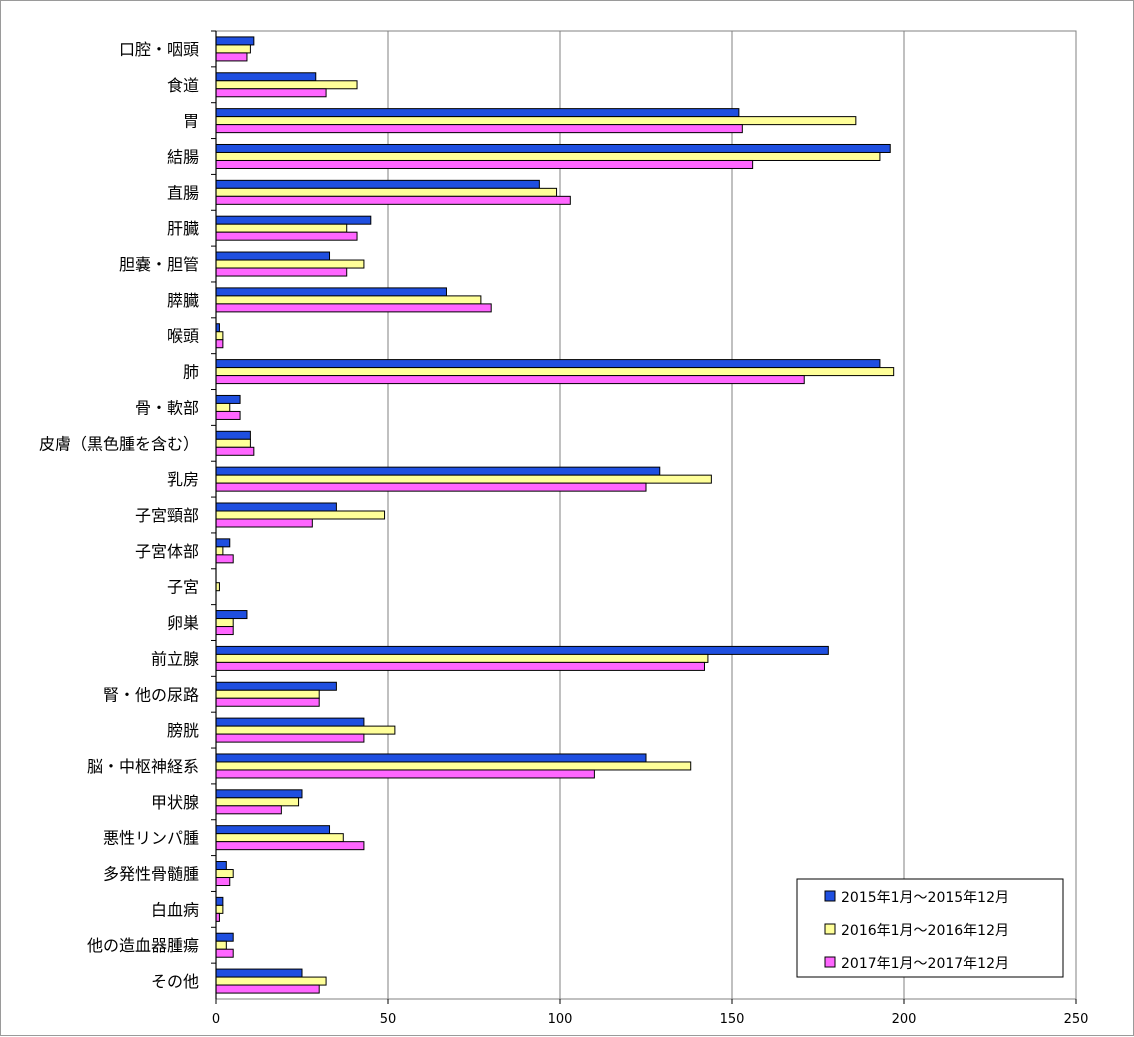  I want to click on category-label: 卵巣, so click(183, 623).